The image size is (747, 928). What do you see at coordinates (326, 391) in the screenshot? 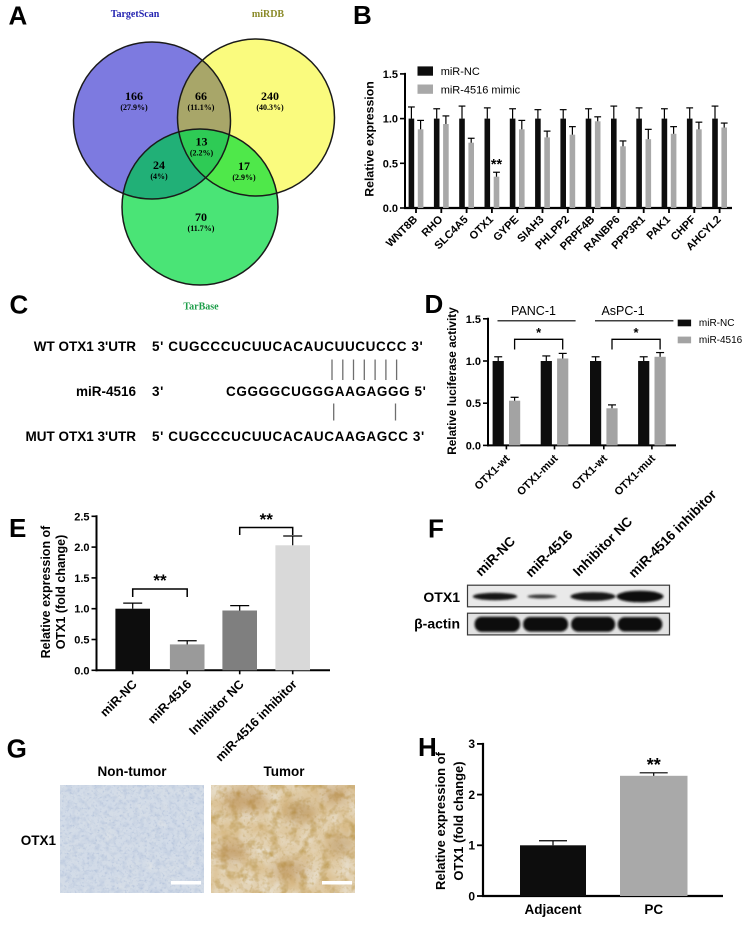
I see `svg-text: CGGGGCUGGGAAGAGGG 5'` at bounding box center [326, 391].